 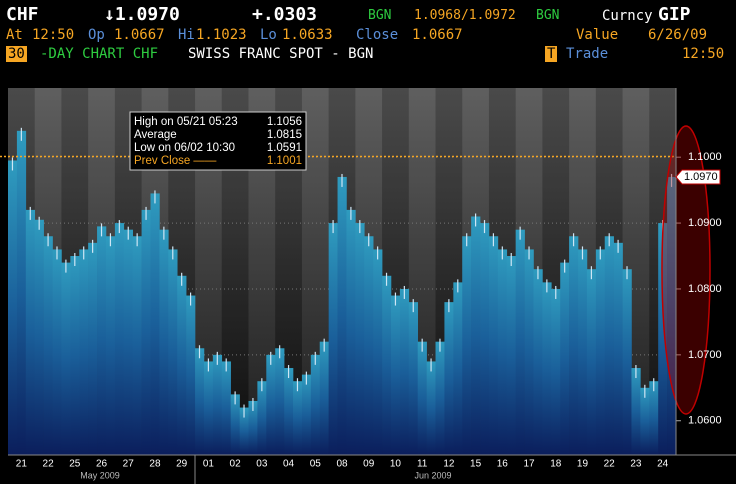 I want to click on x-tick-label: 10, so click(x=396, y=464).